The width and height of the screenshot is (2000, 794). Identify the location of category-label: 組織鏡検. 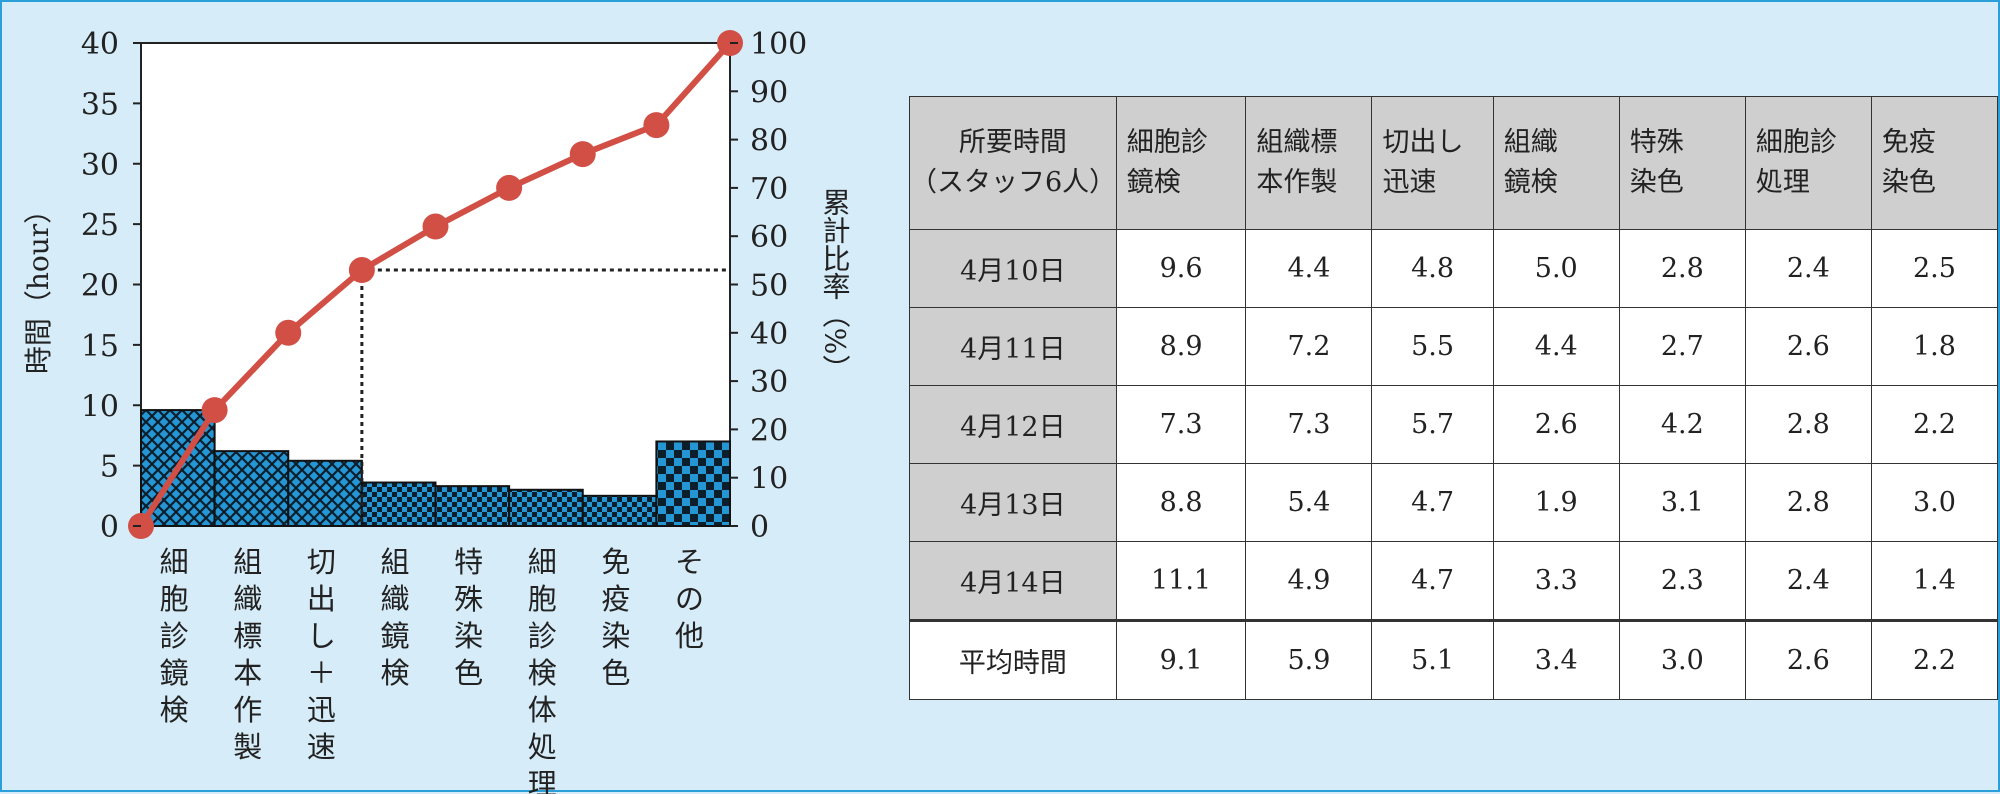
(394, 617).